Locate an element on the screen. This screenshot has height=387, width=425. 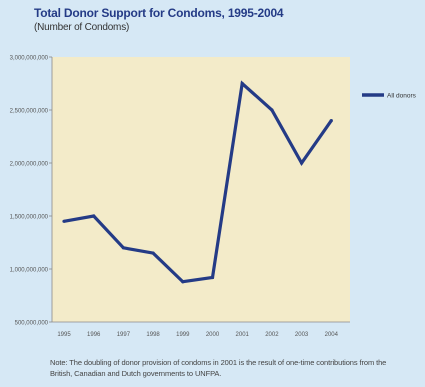
y-tick-label: 3,000,000,000 is located at coordinates (29, 59).